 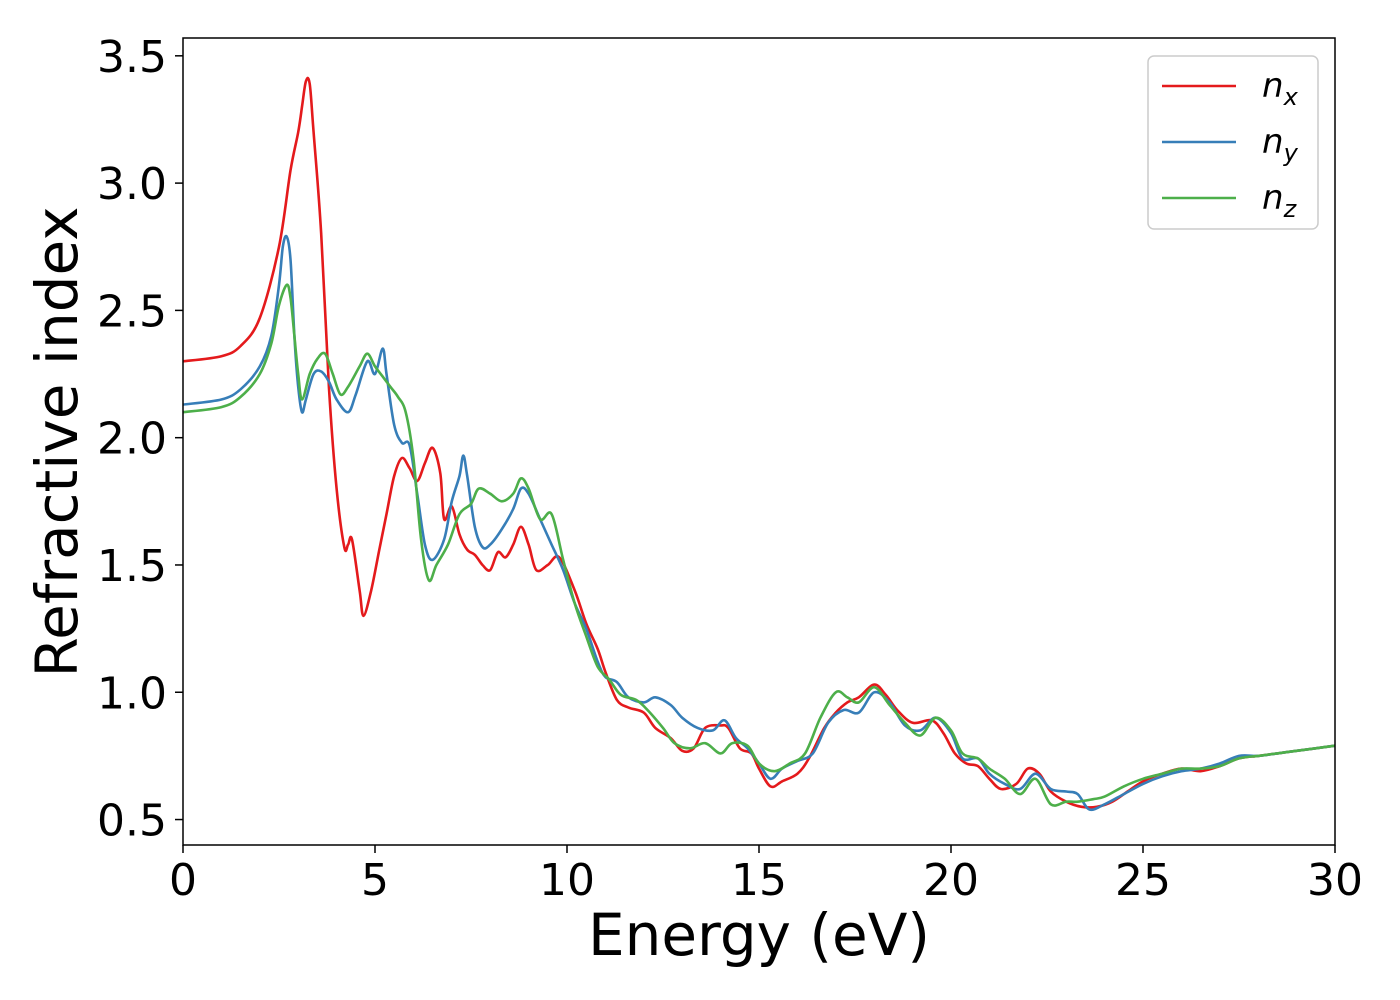 What do you see at coordinates (132, 439) in the screenshot?
I see `y-tick-label: 2.0` at bounding box center [132, 439].